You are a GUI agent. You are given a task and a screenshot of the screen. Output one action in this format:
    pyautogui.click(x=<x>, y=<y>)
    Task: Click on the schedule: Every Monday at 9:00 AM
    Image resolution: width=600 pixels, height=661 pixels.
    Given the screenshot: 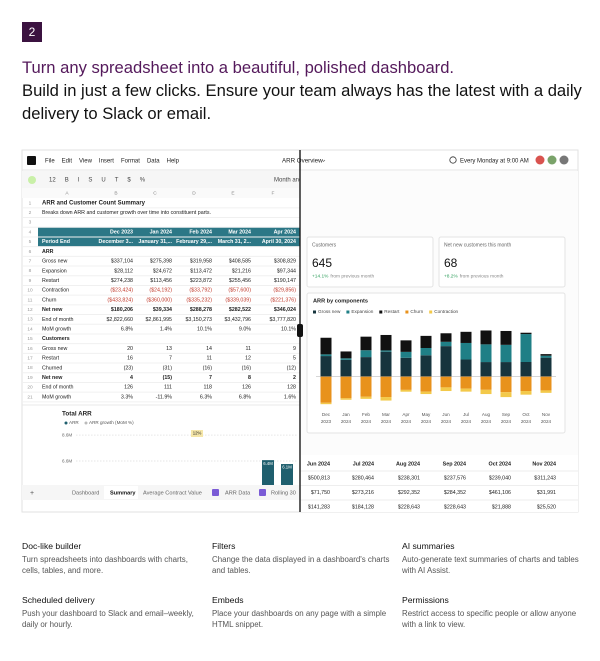 What is the action you would take?
    pyautogui.click(x=494, y=162)
    